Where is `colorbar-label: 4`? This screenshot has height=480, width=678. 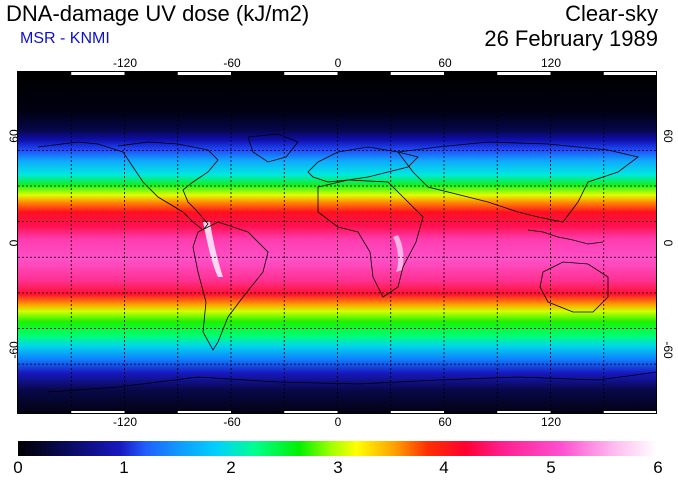
colorbar-label: 4 is located at coordinates (444, 467).